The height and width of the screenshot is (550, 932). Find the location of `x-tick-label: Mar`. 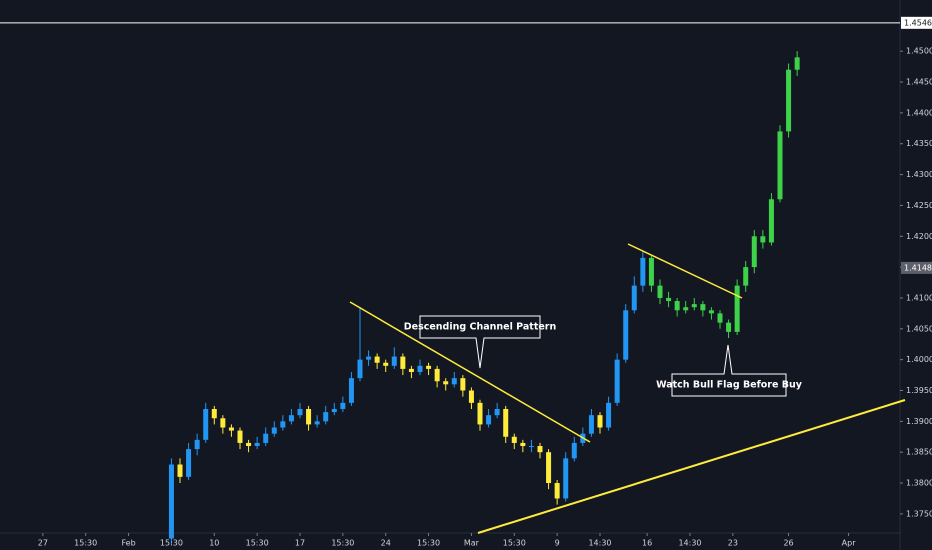

x-tick-label: Mar is located at coordinates (472, 543).